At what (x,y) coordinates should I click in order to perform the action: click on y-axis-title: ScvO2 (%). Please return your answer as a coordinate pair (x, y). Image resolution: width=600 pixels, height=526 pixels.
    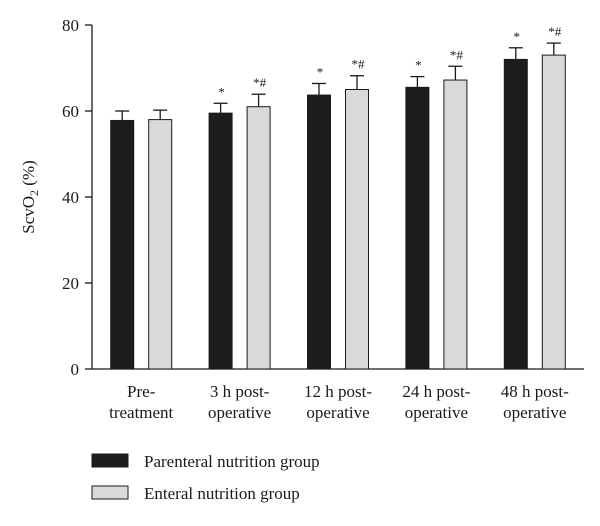
    Looking at the image, I should click on (30, 197).